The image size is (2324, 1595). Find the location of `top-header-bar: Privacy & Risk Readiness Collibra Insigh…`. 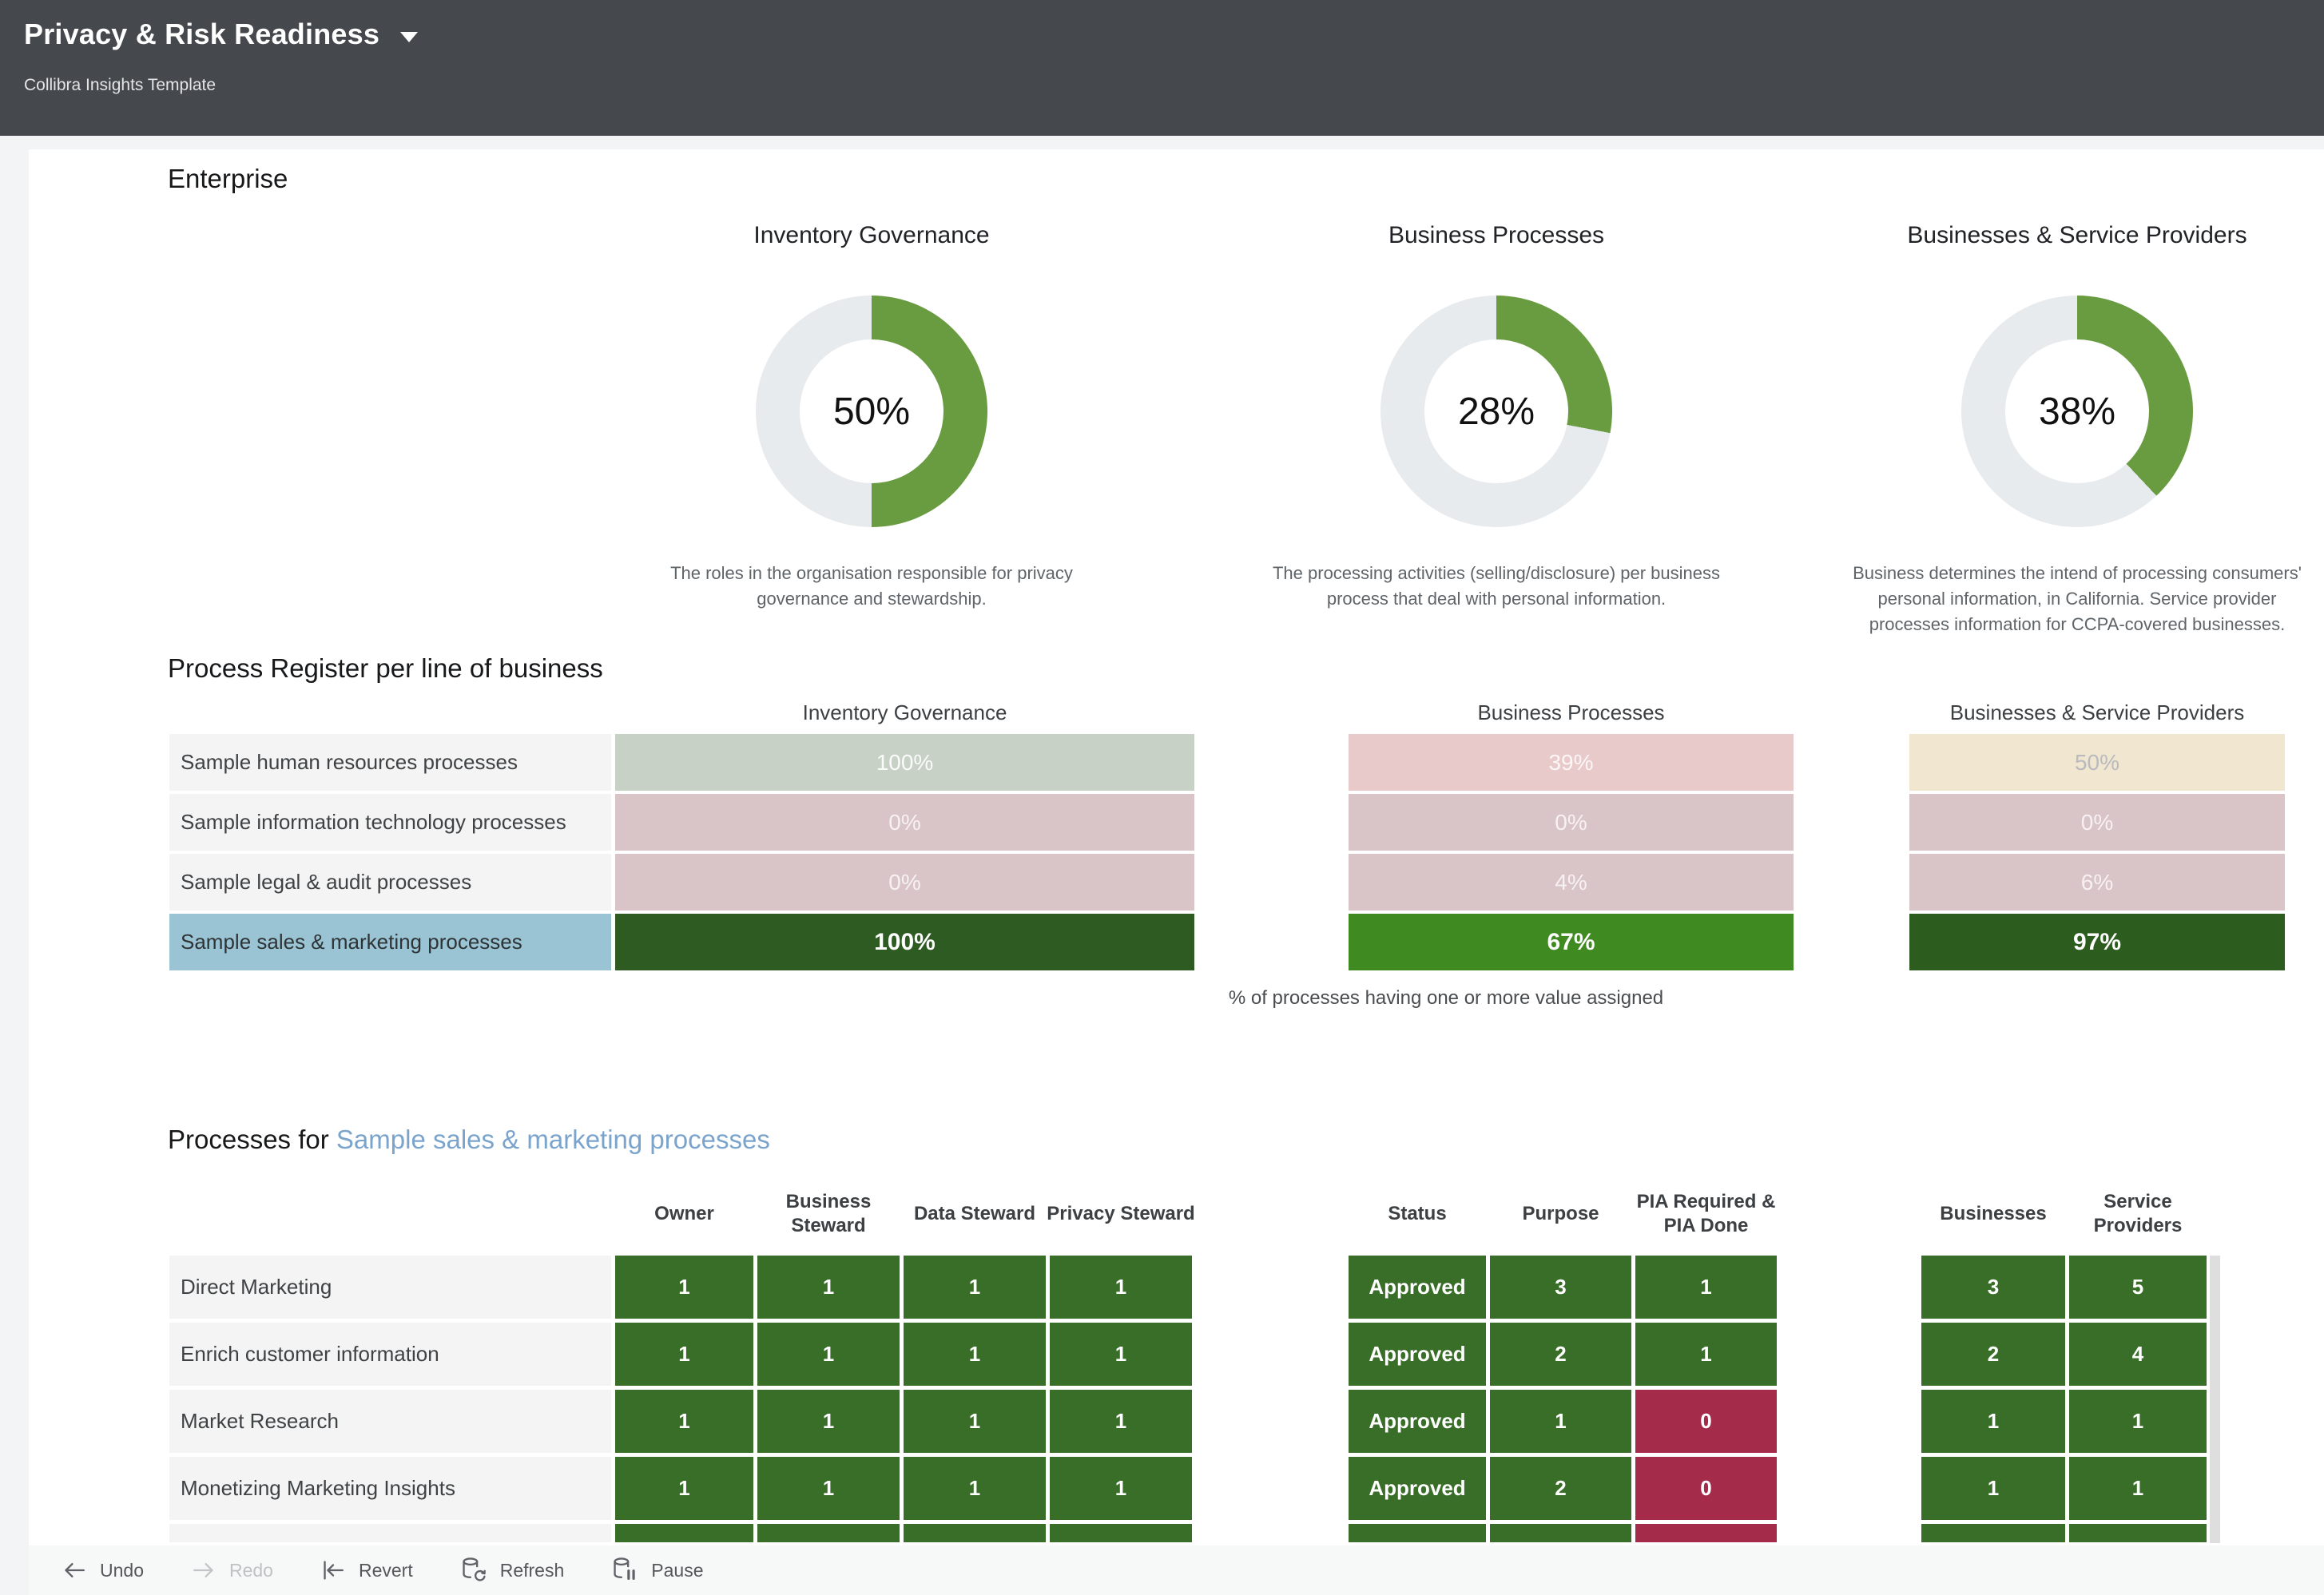

top-header-bar: Privacy & Risk Readiness Collibra Insigh… is located at coordinates (1162, 68).